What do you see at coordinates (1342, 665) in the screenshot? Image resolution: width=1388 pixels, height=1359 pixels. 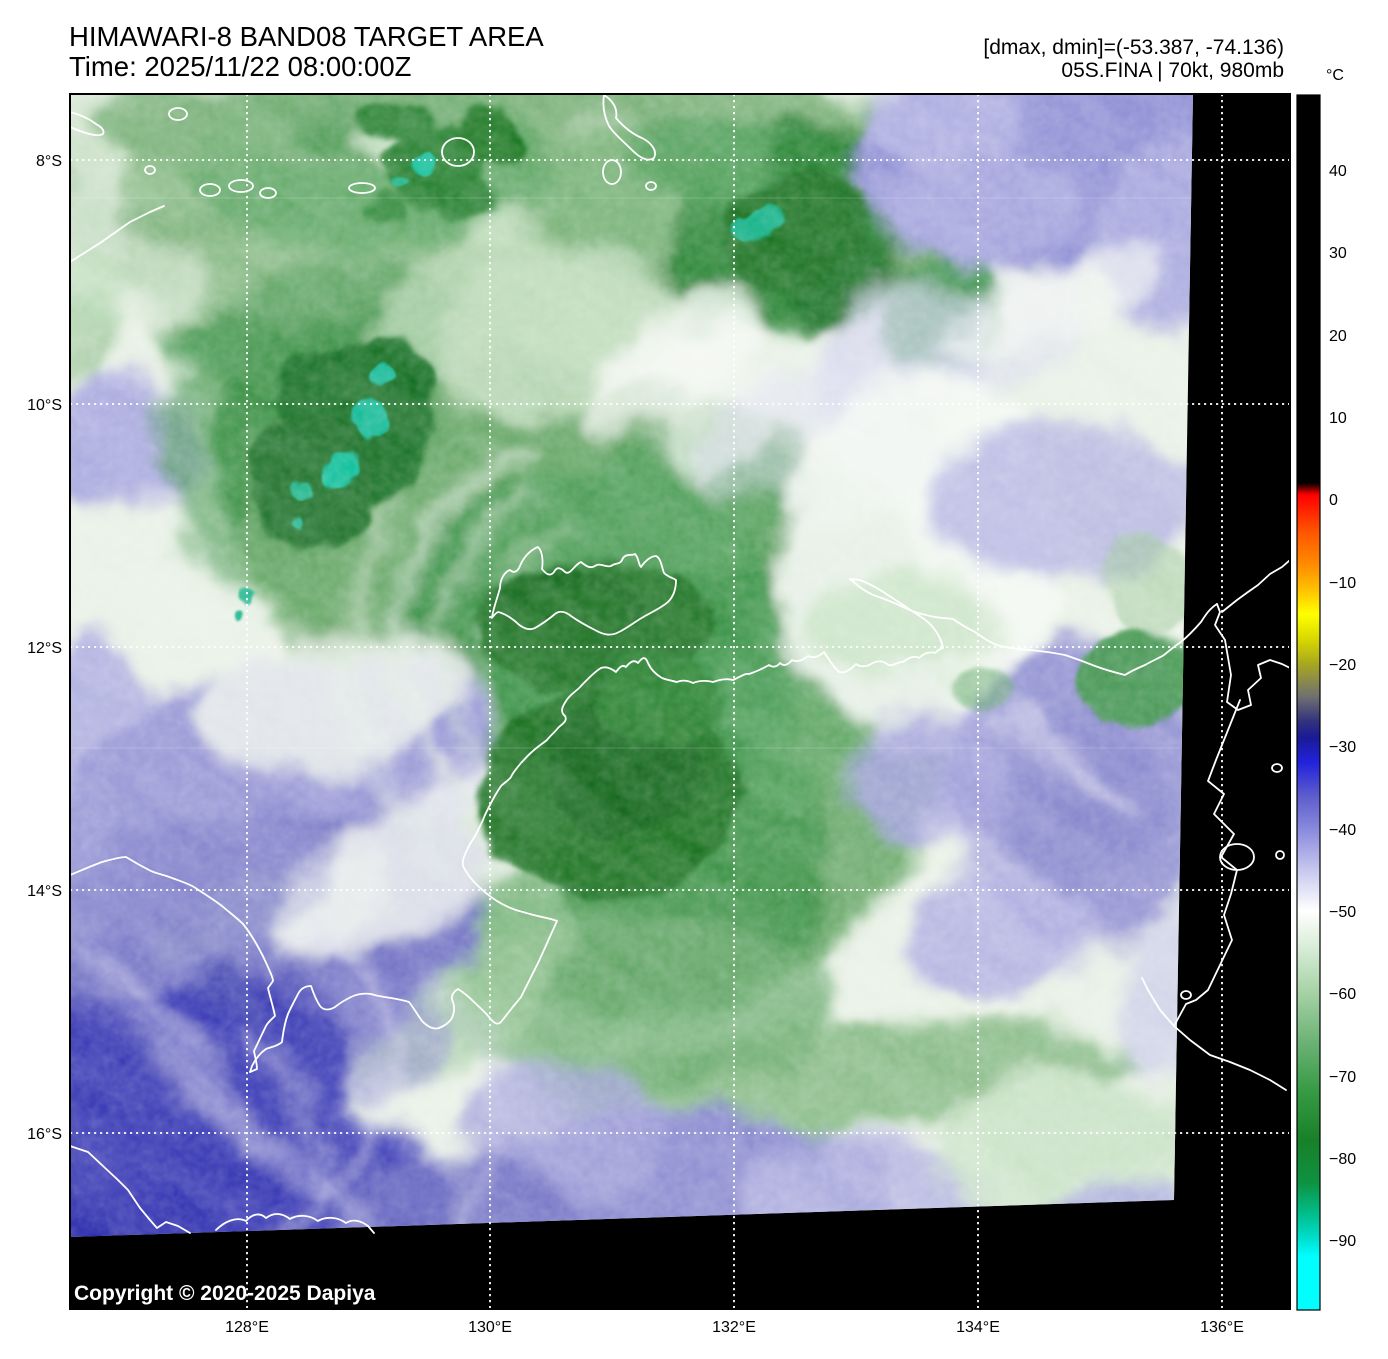 I see `svg-text: −20` at bounding box center [1342, 665].